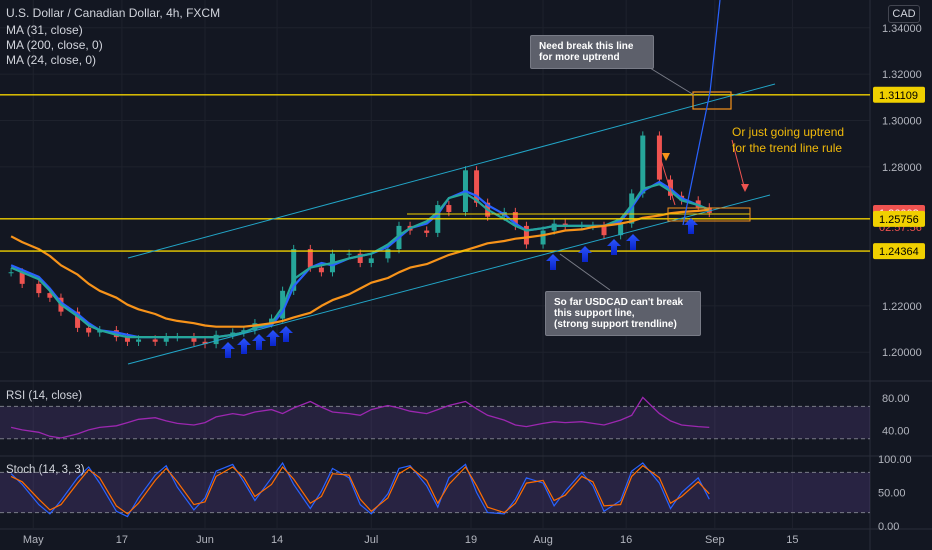 The image size is (932, 550). I want to click on y-tick-label: 1.22000, so click(902, 307).